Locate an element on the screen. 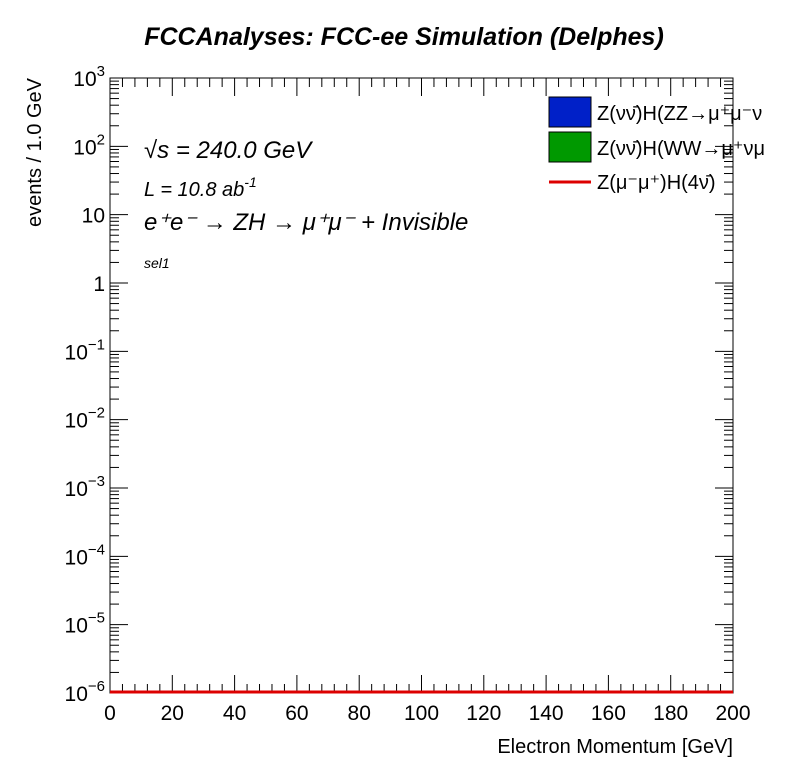 The image size is (796, 772). sqrt-s-annotation: √s = 240.0 GeV is located at coordinates (228, 150).